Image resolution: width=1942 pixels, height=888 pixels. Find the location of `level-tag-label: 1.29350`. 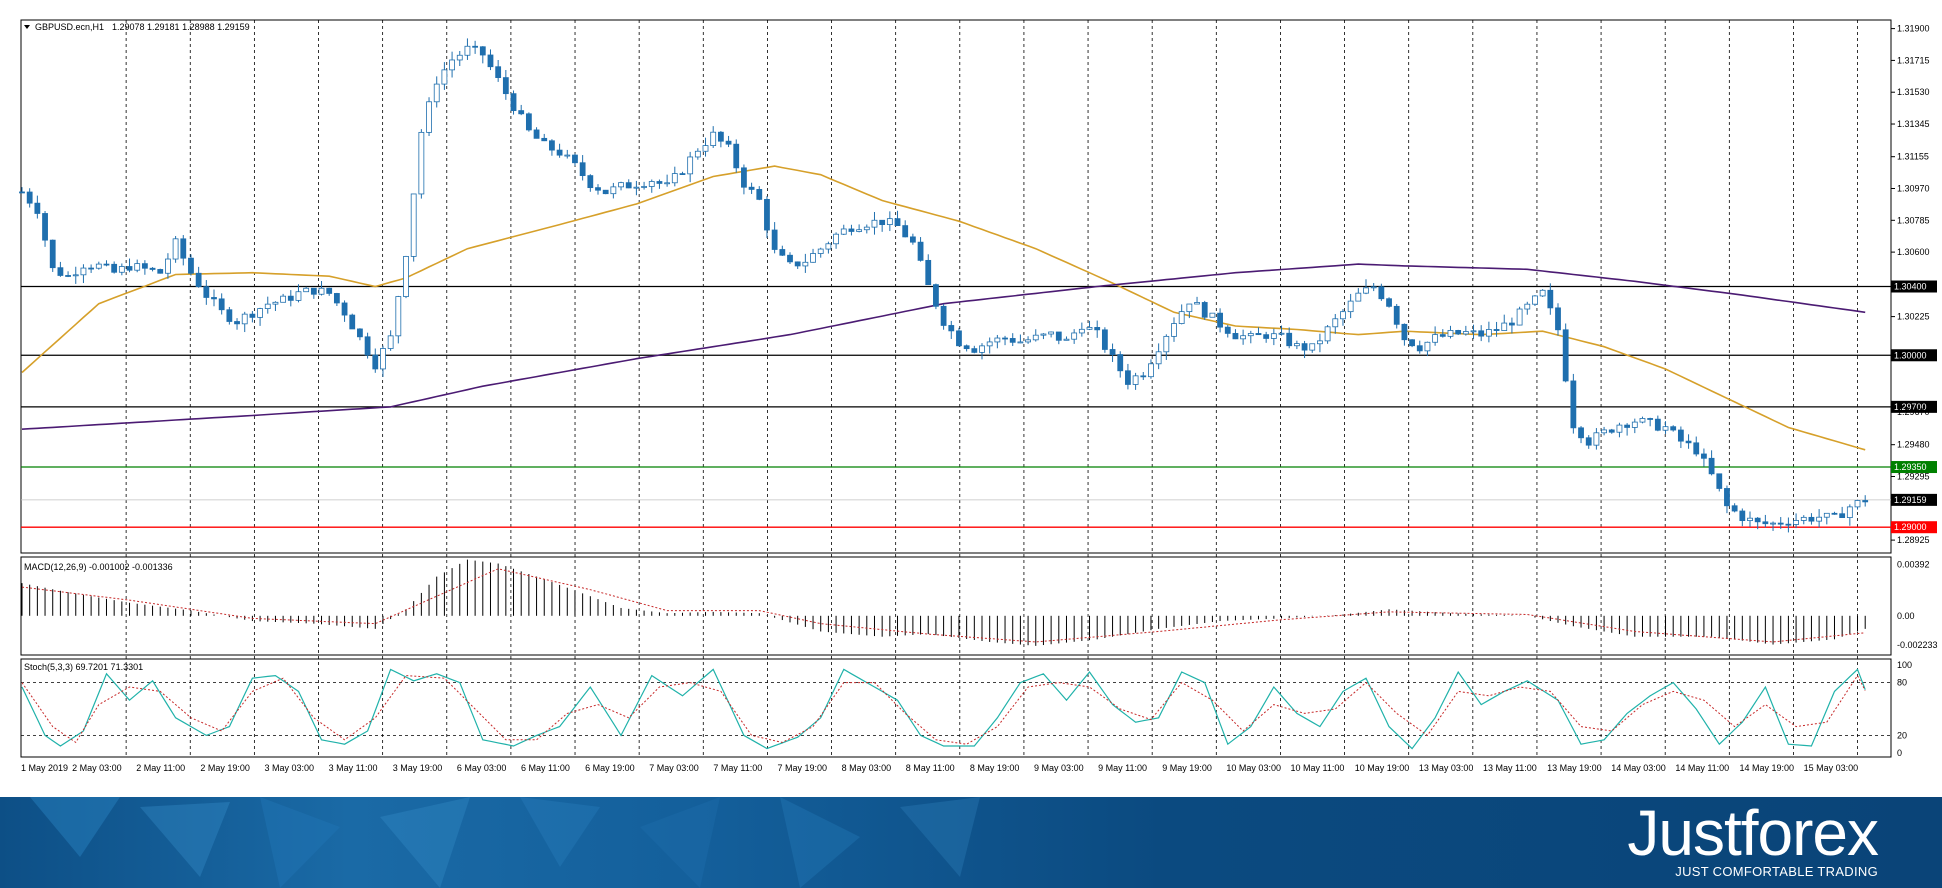

level-tag-label: 1.29350 is located at coordinates (1910, 467).